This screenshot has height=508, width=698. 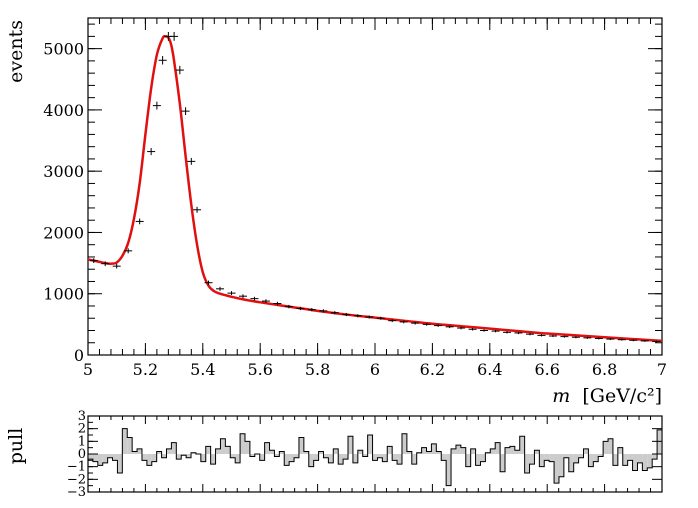 What do you see at coordinates (16, 51) in the screenshot?
I see `y-axis-label: events` at bounding box center [16, 51].